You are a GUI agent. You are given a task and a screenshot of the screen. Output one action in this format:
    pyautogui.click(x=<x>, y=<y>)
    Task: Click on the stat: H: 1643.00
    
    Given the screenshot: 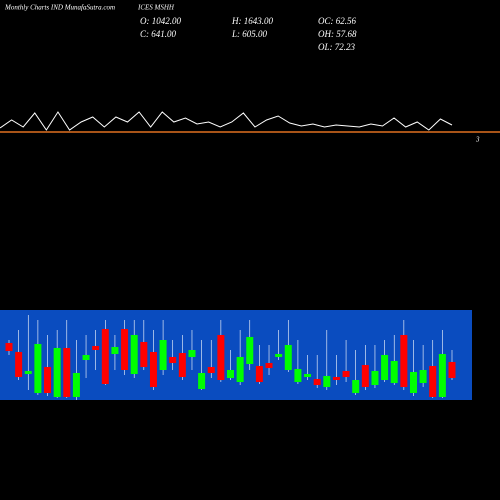 What is the action you would take?
    pyautogui.click(x=252, y=21)
    